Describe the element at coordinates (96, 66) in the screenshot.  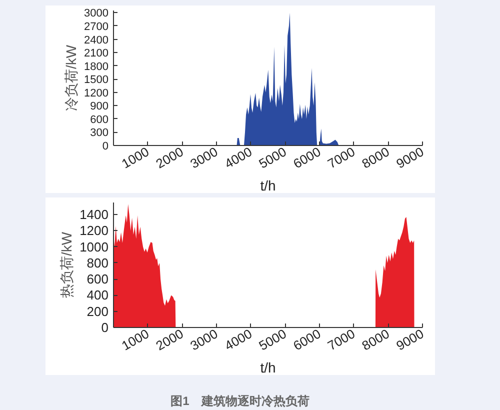
I see `y-tick-label: 1800` at that location.